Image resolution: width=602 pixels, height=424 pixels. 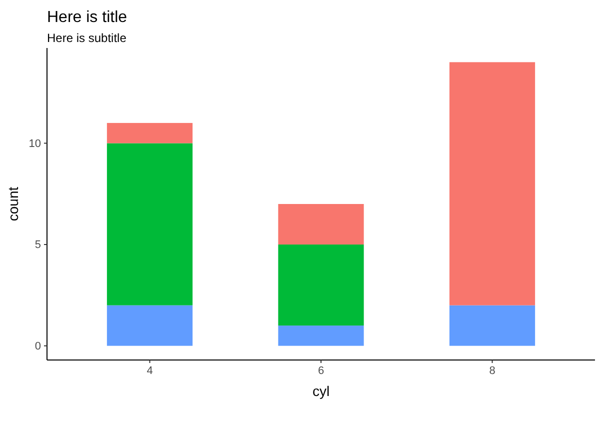 I want to click on y-axis-title: count, so click(x=13, y=204).